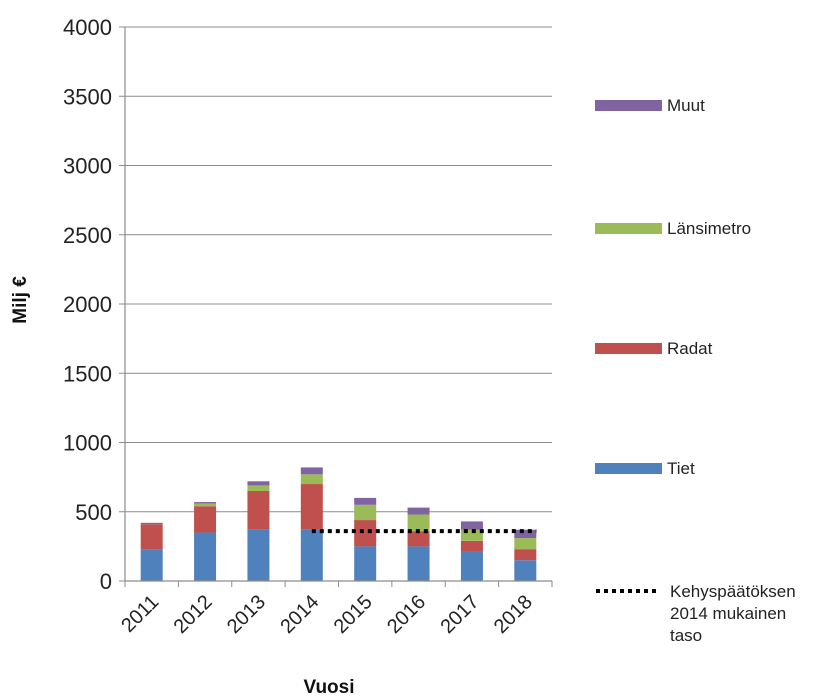 Image resolution: width=834 pixels, height=698 pixels. What do you see at coordinates (733, 591) in the screenshot?
I see `legend-label-reference-line: Kehyspäätöksen` at bounding box center [733, 591].